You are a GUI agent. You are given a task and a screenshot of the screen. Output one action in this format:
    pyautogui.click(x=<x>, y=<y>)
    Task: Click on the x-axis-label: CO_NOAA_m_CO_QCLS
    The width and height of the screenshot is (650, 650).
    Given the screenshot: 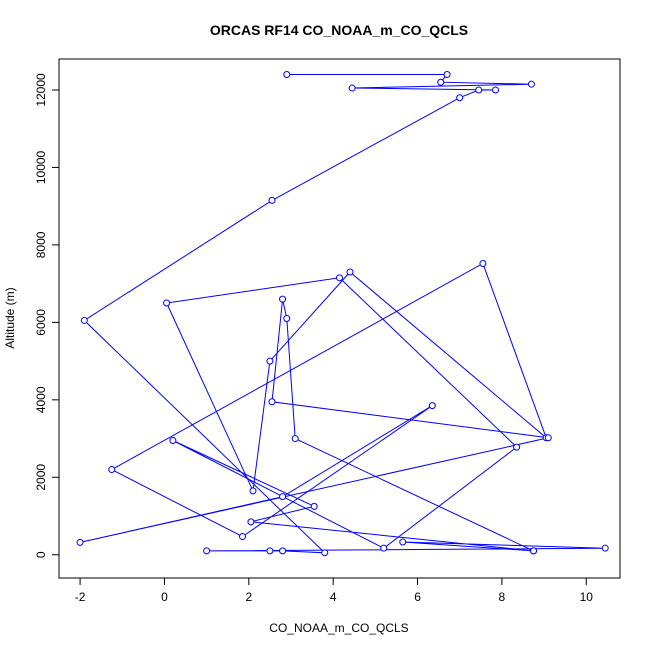 What is the action you would take?
    pyautogui.click(x=338, y=628)
    